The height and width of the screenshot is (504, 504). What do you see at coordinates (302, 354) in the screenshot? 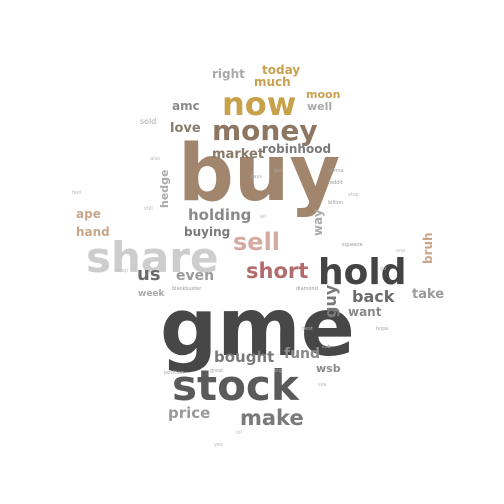
I see `word-fund: fund` at bounding box center [302, 354].